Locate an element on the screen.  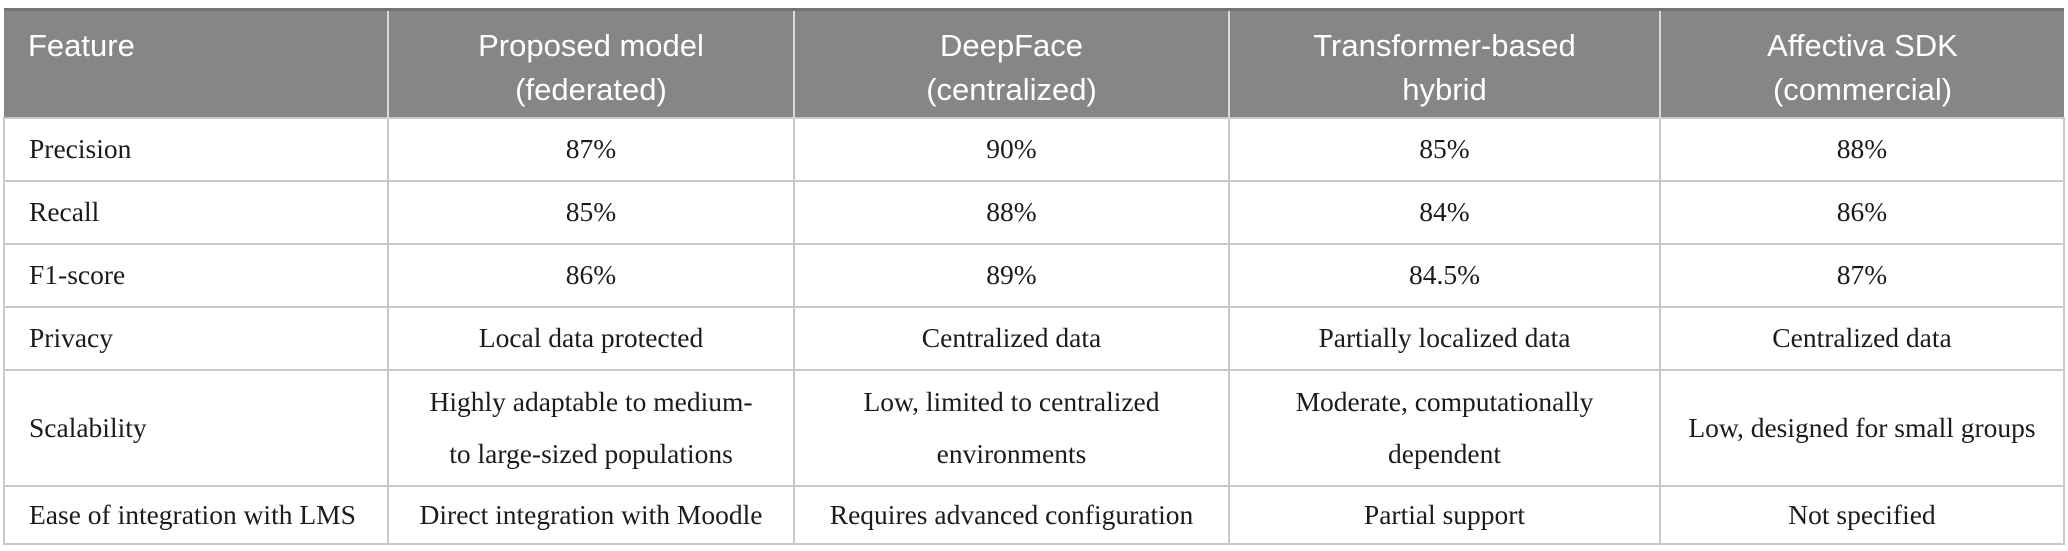
header-cell-feature: Feature is located at coordinates (196, 63).